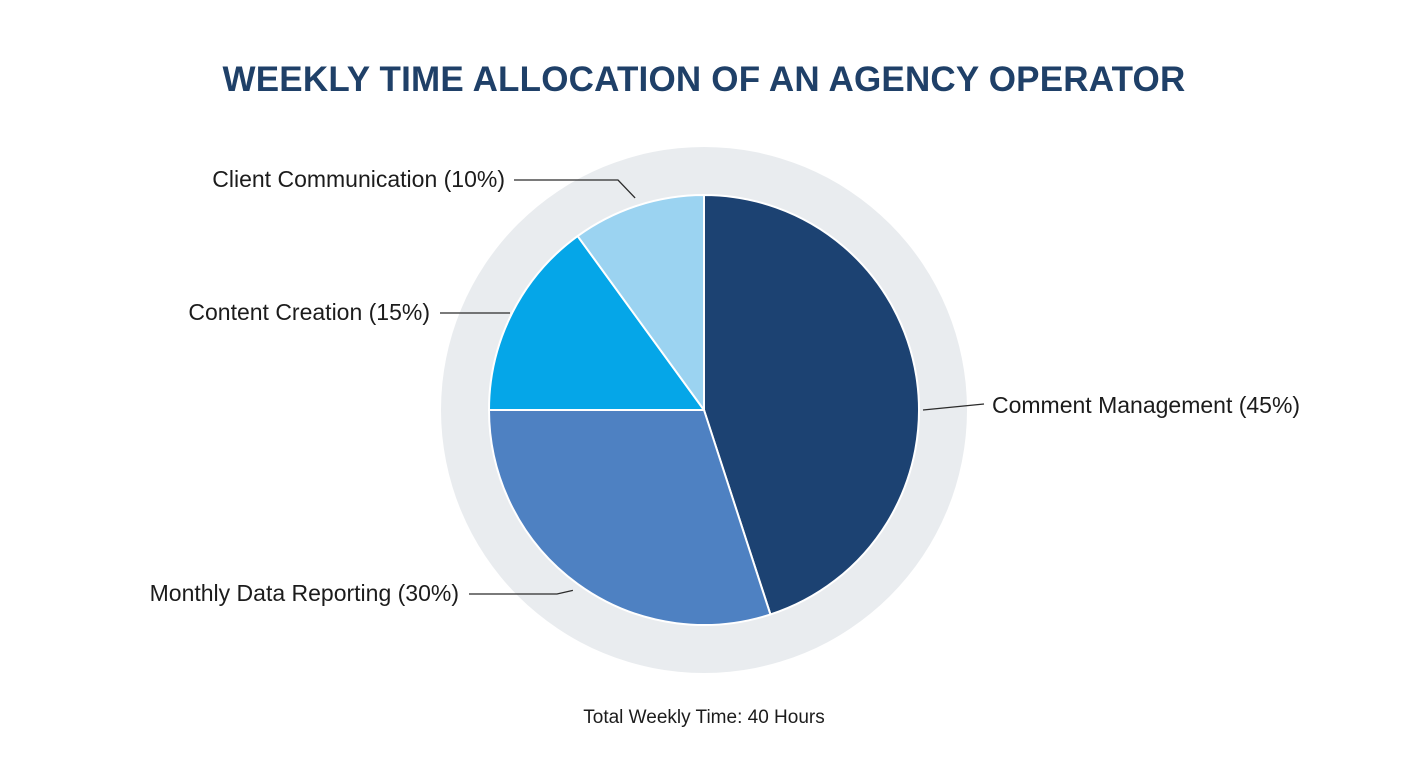 The width and height of the screenshot is (1408, 768). What do you see at coordinates (358, 179) in the screenshot?
I see `slice-label-client-communication: Client Communication (10%)` at bounding box center [358, 179].